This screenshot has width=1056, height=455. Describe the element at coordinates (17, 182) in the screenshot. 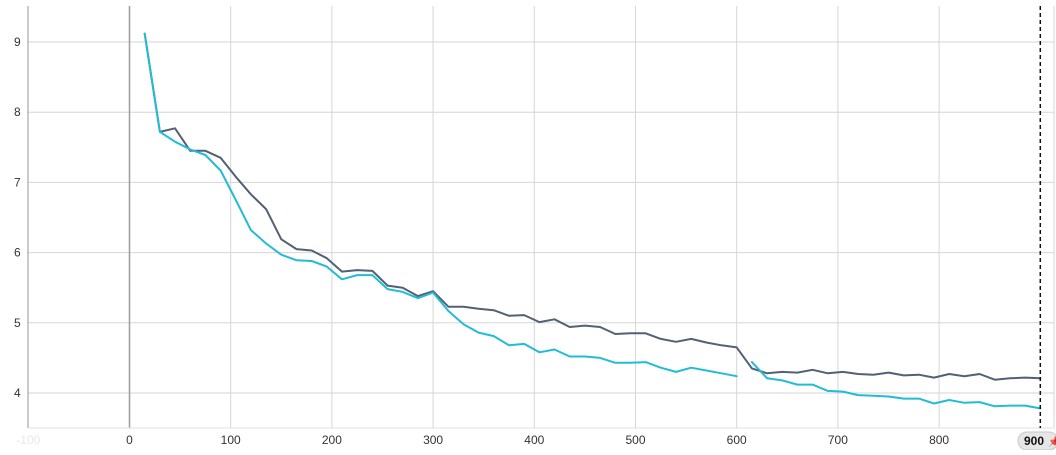

I see `y-tick-label: 7` at that location.